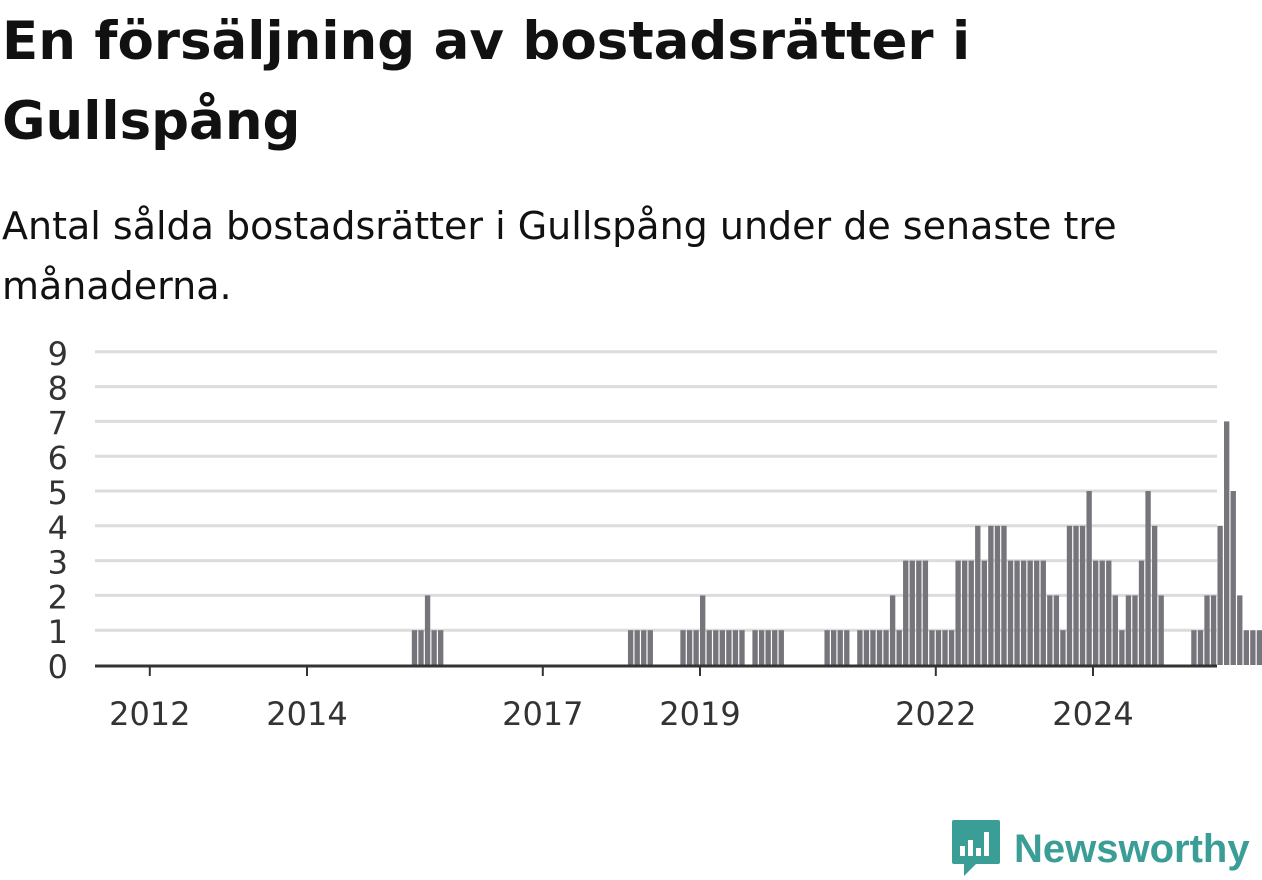  I want to click on y-tick-label: 9, so click(58, 354).